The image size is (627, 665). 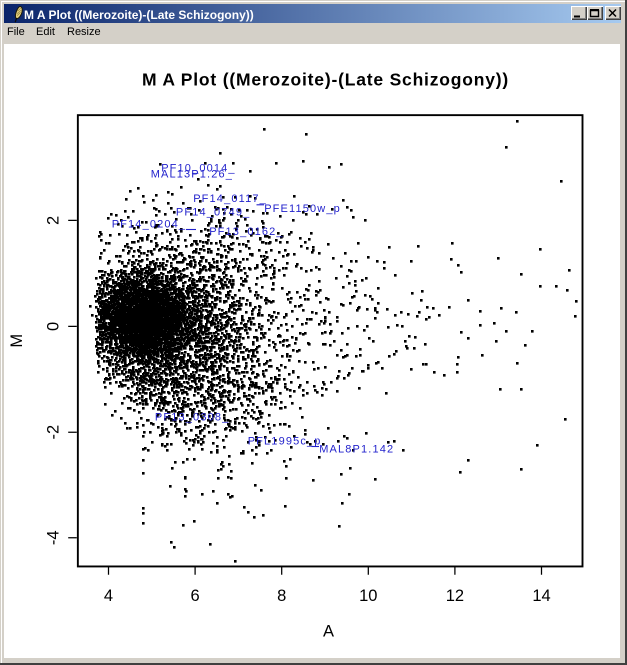 What do you see at coordinates (328, 632) in the screenshot?
I see `svg-text: A` at bounding box center [328, 632].